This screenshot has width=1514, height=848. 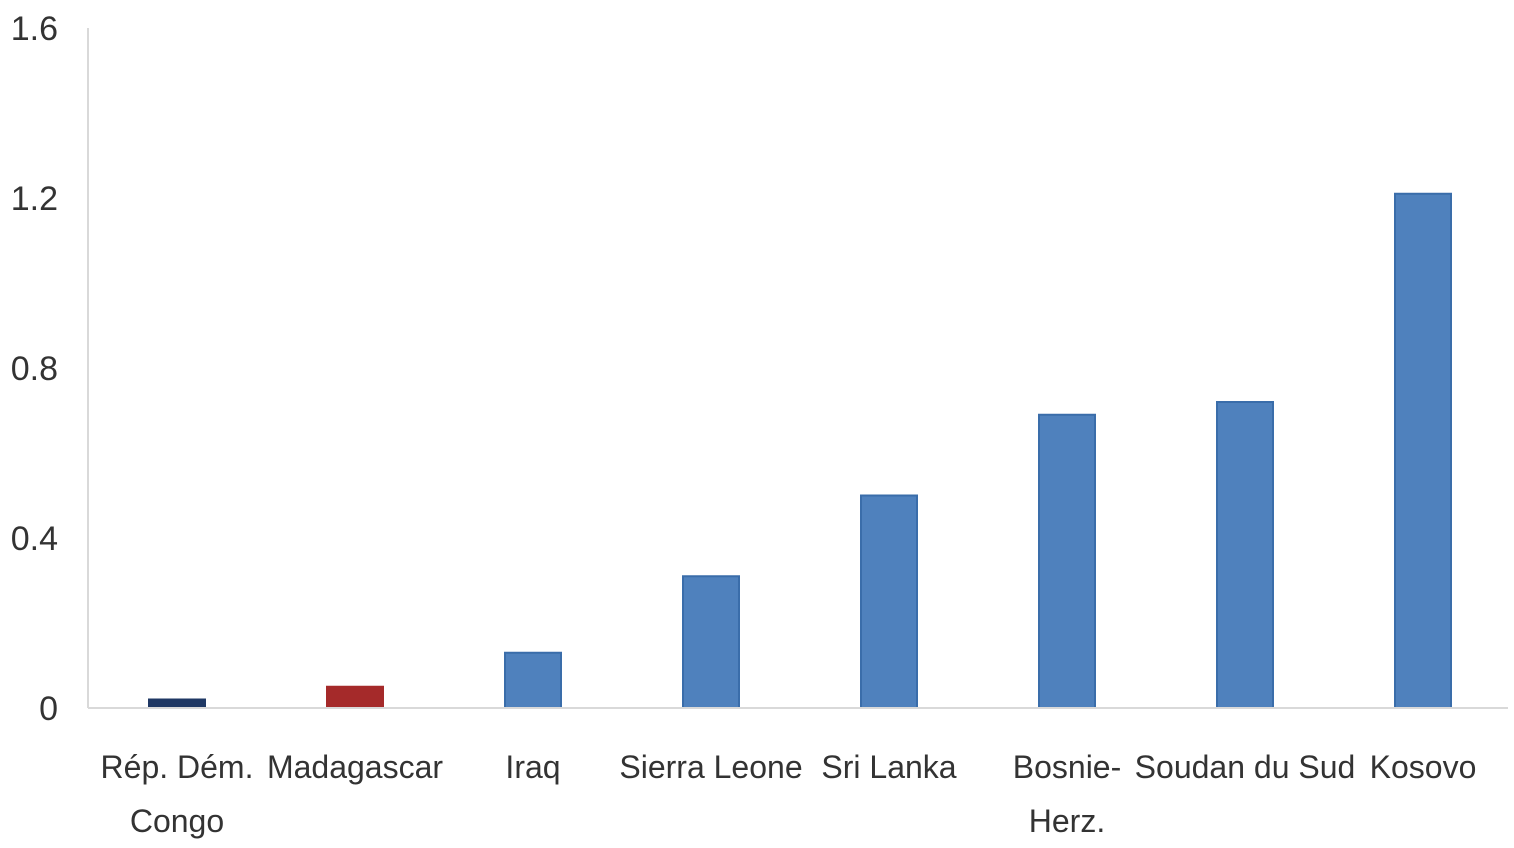 I want to click on y-axis-tick-labels: 0 0.4 0.8 1.2 1.6, so click(x=34, y=369).